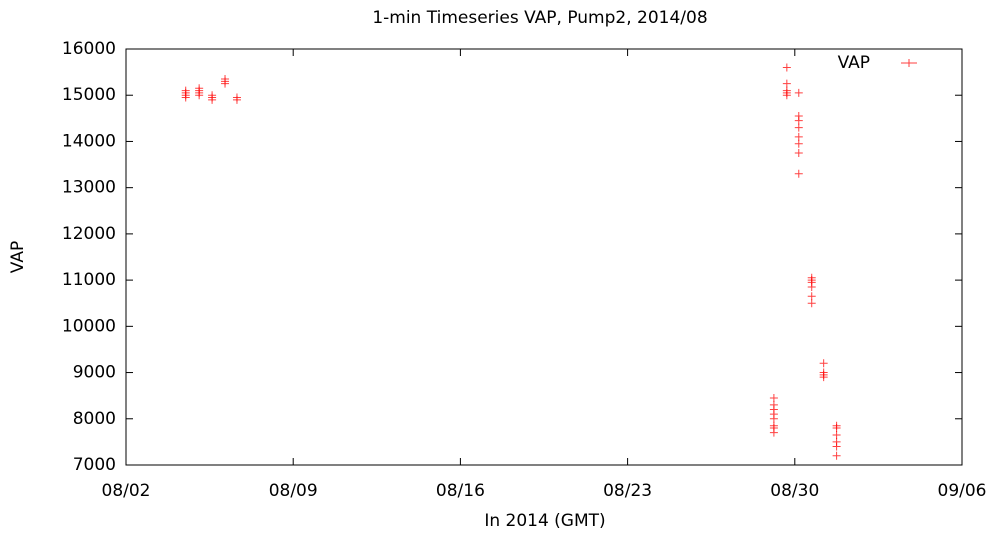 This screenshot has width=998, height=544. What do you see at coordinates (794, 491) in the screenshot?
I see `x-tick-label: 08/30` at bounding box center [794, 491].